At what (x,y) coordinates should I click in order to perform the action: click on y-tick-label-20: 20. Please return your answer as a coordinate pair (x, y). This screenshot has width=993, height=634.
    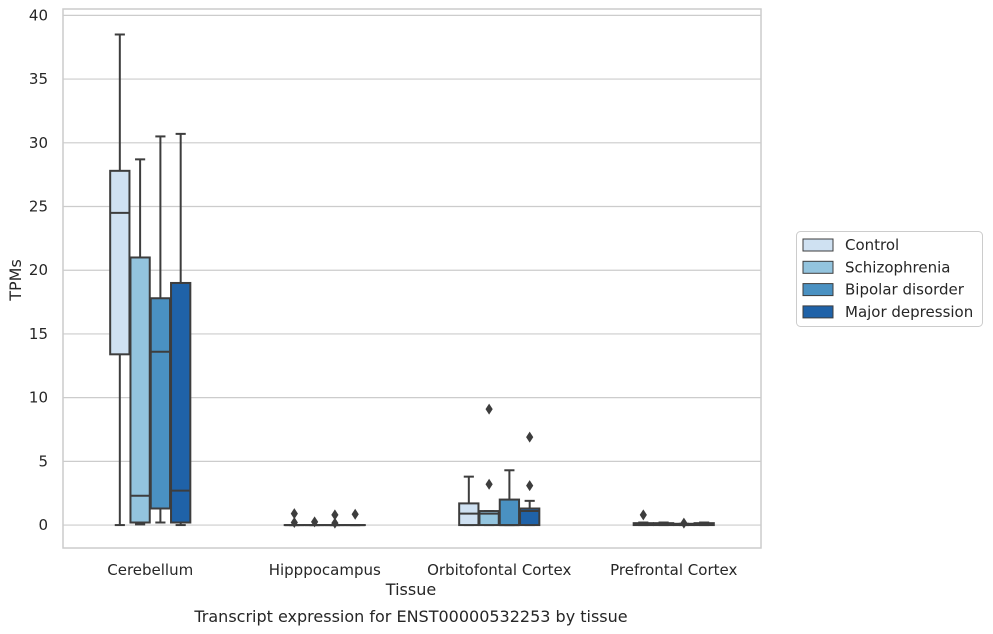
    Looking at the image, I should click on (38, 270).